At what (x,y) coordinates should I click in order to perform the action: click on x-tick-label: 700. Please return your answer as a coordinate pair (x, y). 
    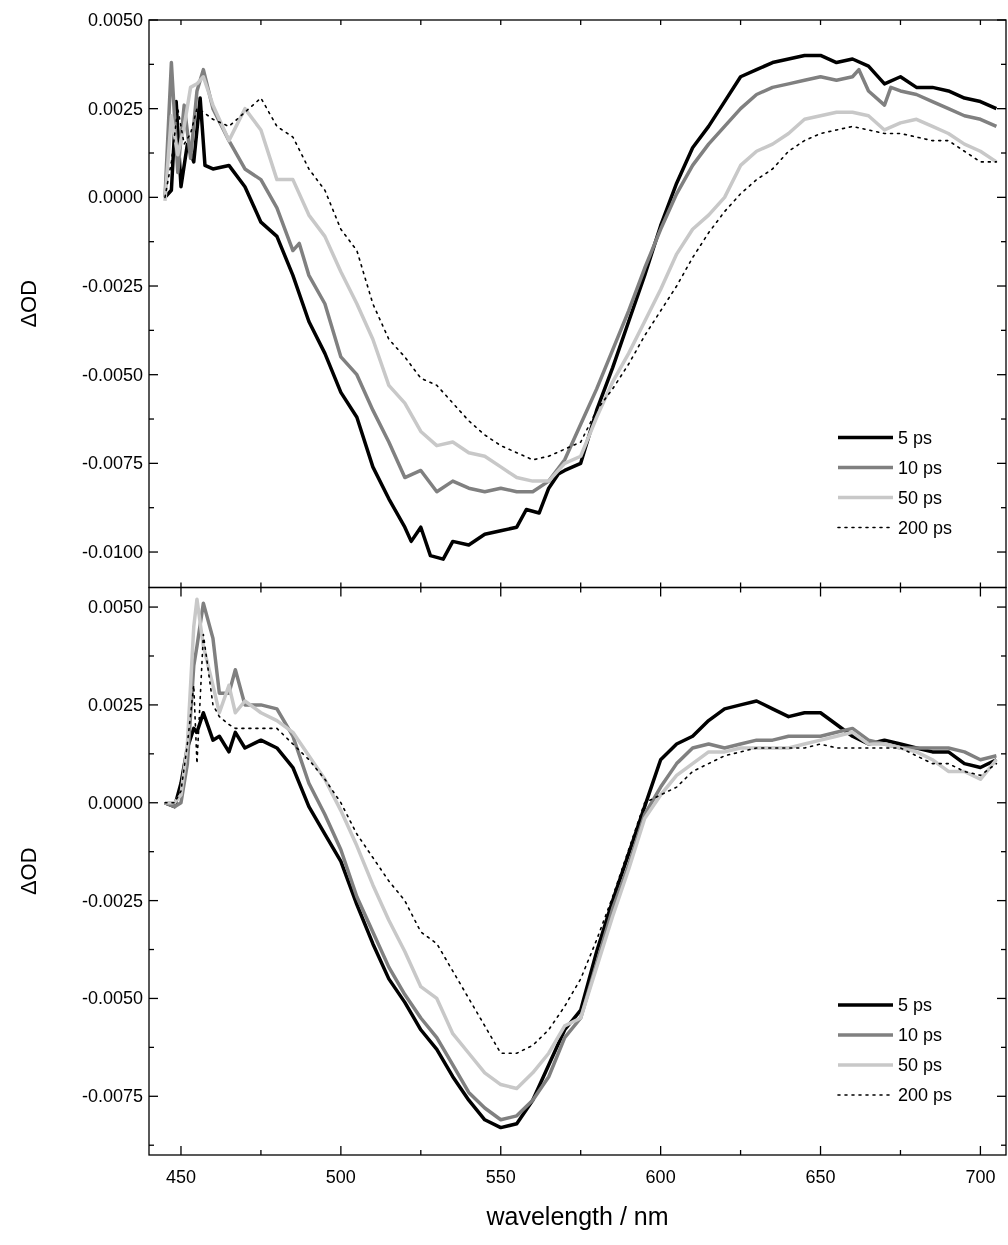
    Looking at the image, I should click on (980, 1177).